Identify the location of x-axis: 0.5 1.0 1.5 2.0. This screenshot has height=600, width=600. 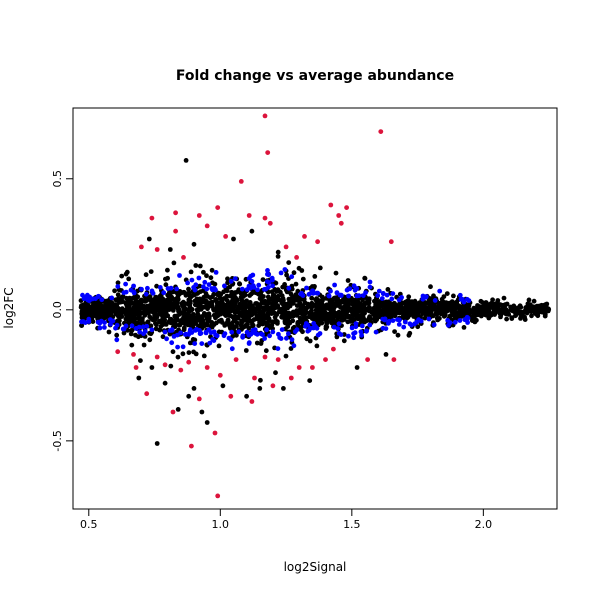
(286, 519).